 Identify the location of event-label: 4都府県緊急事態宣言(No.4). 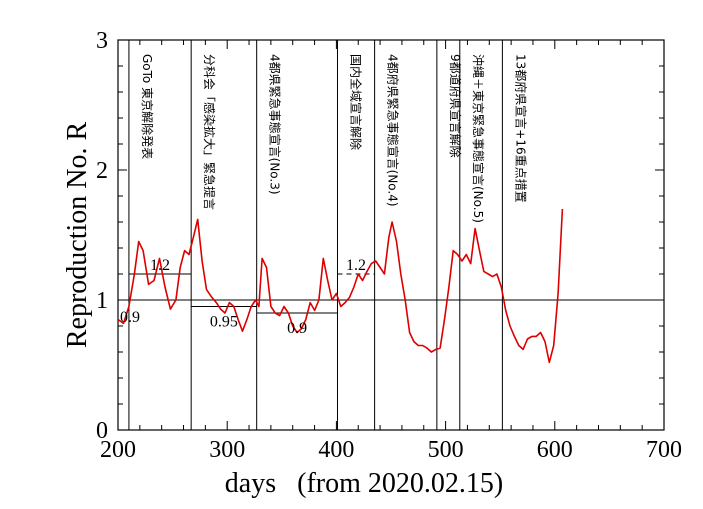
(393, 130).